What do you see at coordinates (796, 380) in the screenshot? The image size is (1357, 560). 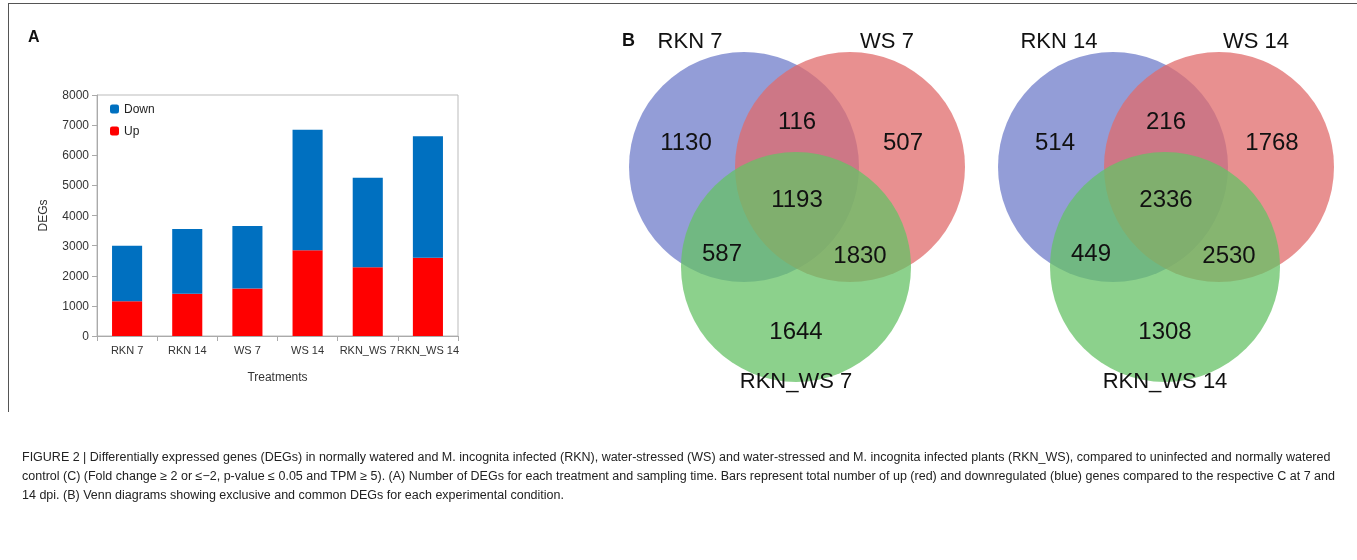 I see `text: RKN_WS 7` at bounding box center [796, 380].